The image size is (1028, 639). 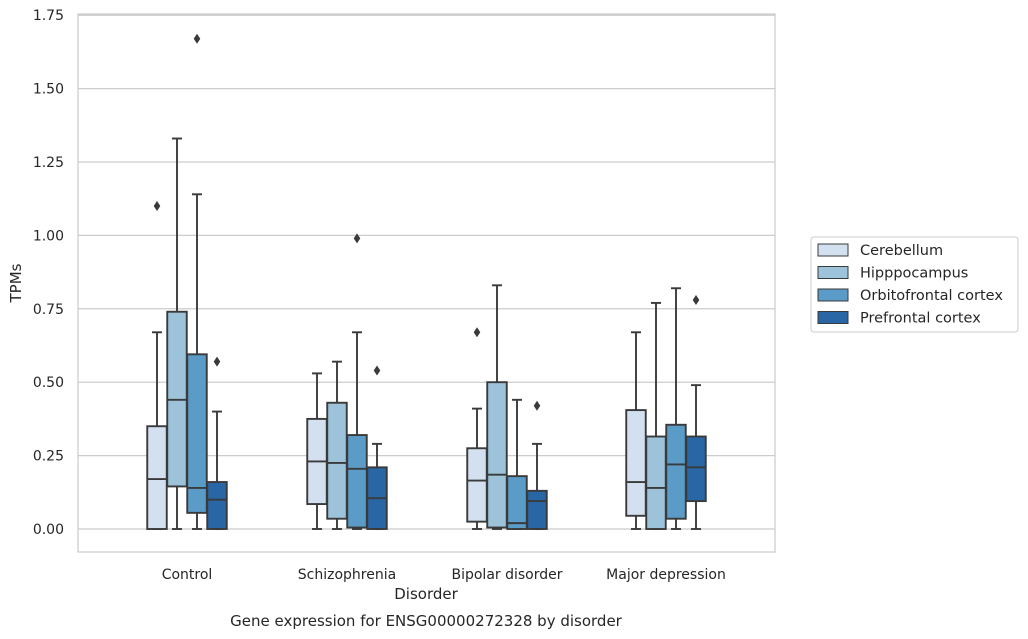 What do you see at coordinates (347, 575) in the screenshot?
I see `x-tick-label: Schizophrenia` at bounding box center [347, 575].